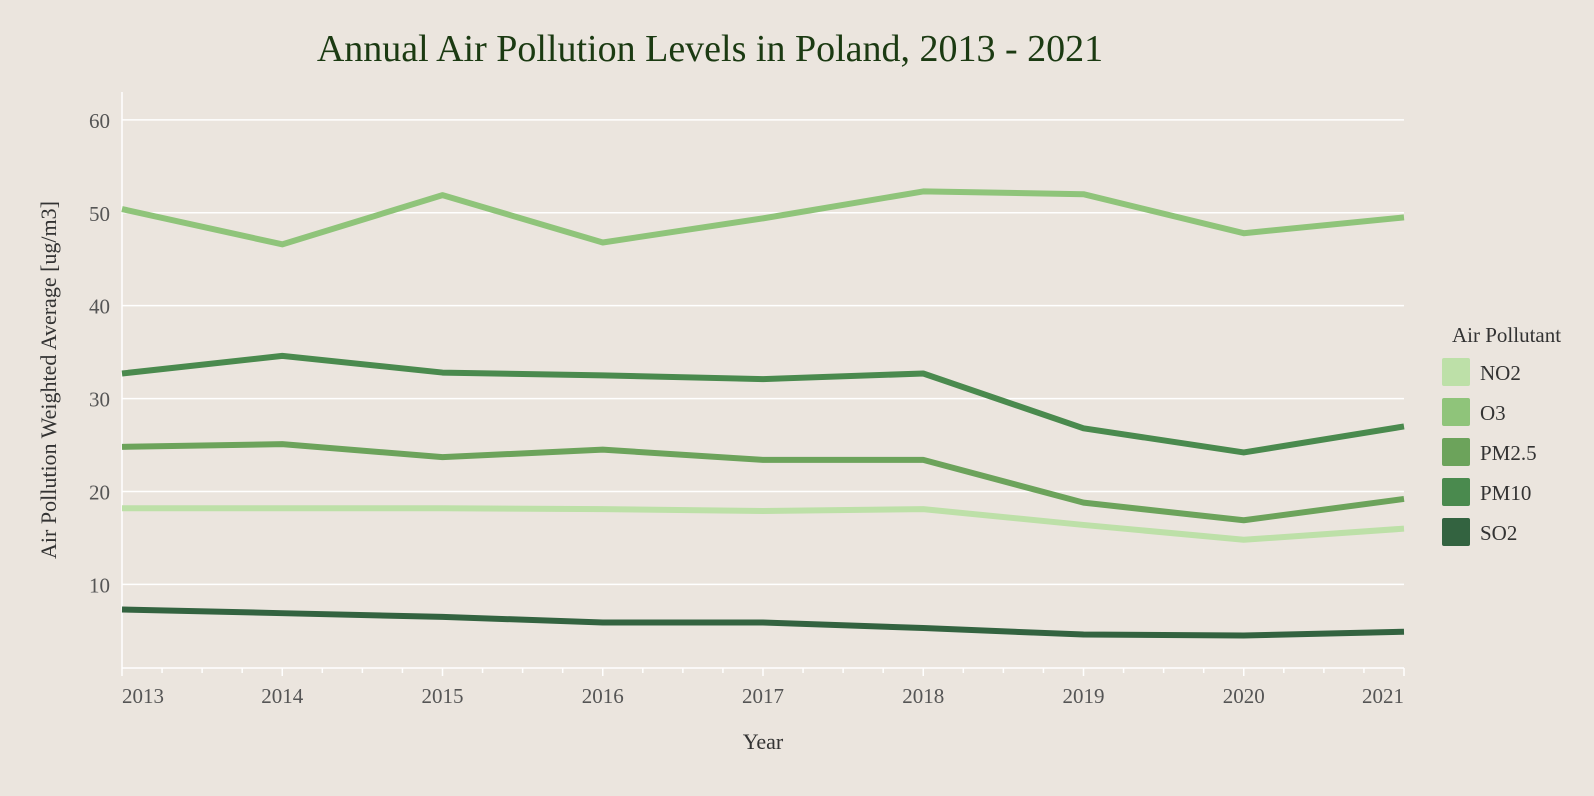 Image resolution: width=1594 pixels, height=796 pixels. What do you see at coordinates (763, 741) in the screenshot?
I see `x-axis-title: Year` at bounding box center [763, 741].